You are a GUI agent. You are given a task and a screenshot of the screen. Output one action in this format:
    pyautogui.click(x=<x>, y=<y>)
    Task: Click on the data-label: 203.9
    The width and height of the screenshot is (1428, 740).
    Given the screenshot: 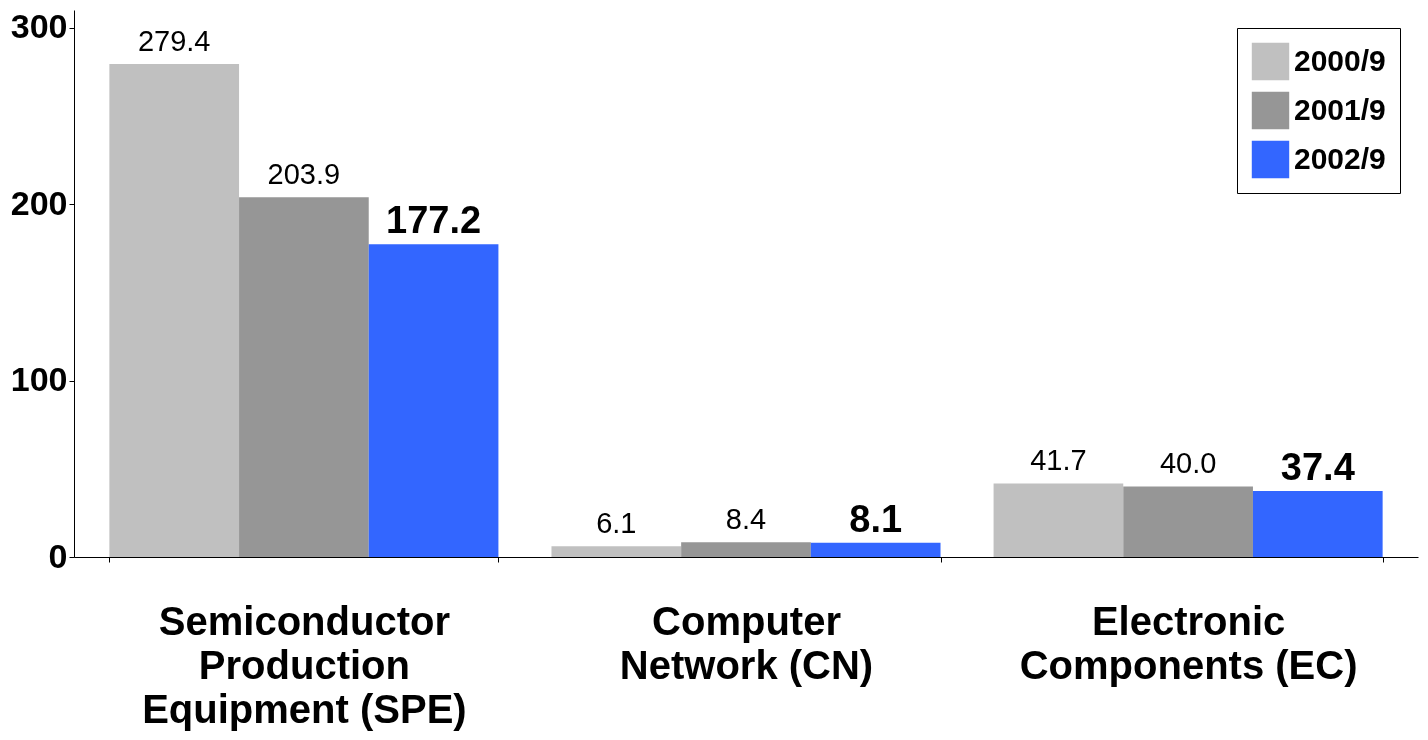 What is the action you would take?
    pyautogui.click(x=304, y=174)
    